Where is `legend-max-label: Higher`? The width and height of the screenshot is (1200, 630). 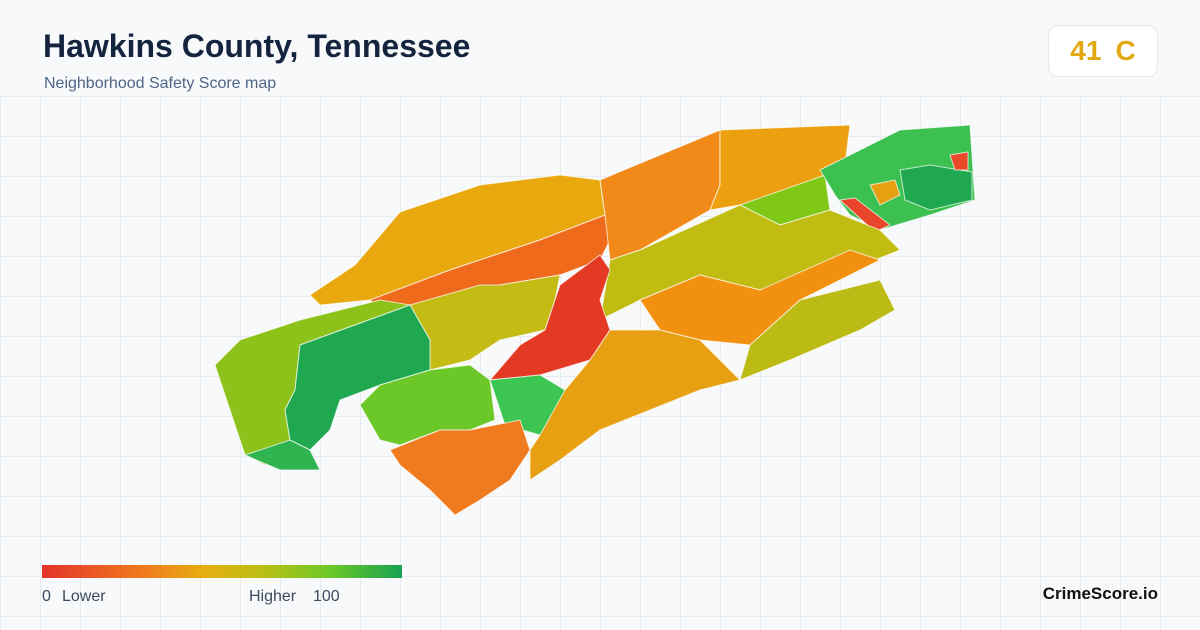
legend-max-label: Higher is located at coordinates (273, 596).